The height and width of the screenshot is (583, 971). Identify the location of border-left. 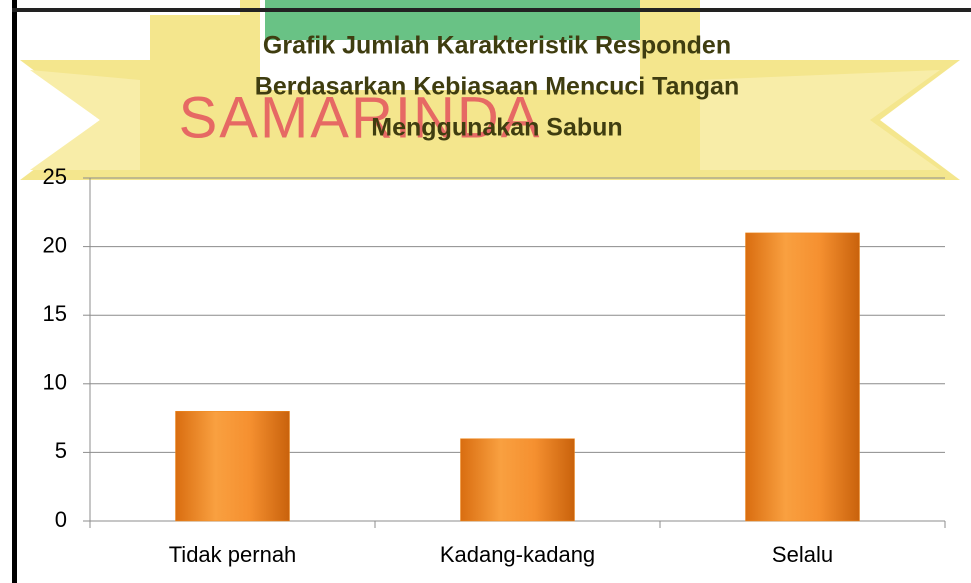
(14, 291).